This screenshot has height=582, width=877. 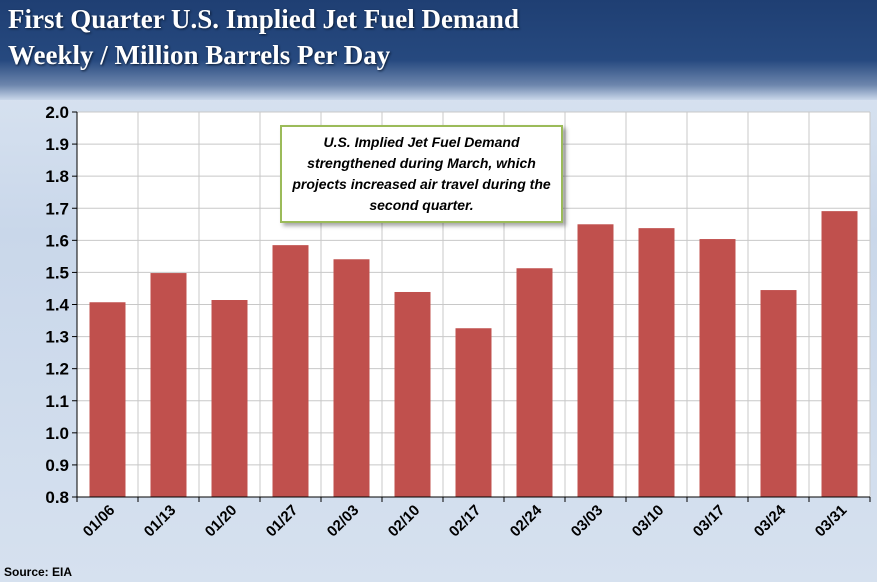 I want to click on y-tick-label: 1.5, so click(x=57, y=272).